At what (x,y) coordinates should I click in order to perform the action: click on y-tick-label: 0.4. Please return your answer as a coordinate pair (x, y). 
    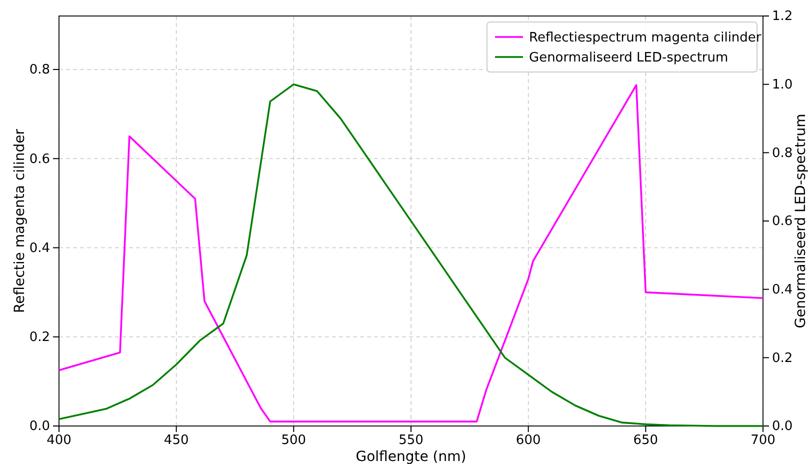
    Looking at the image, I should click on (39, 248).